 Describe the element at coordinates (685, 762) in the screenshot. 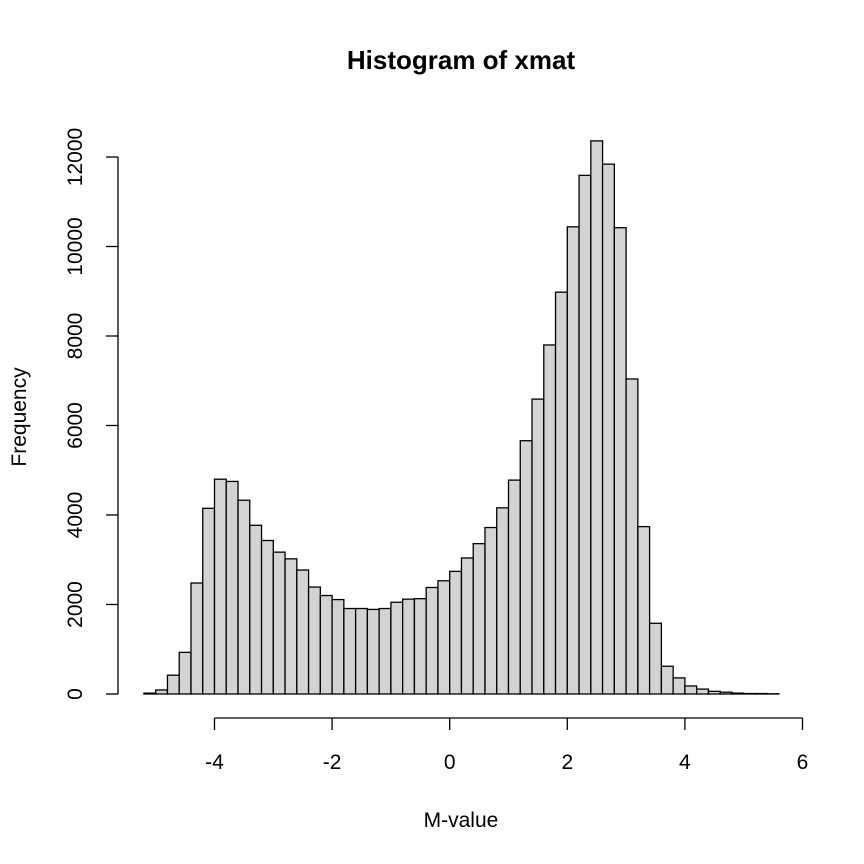

I see `x-tick-label: 4` at that location.